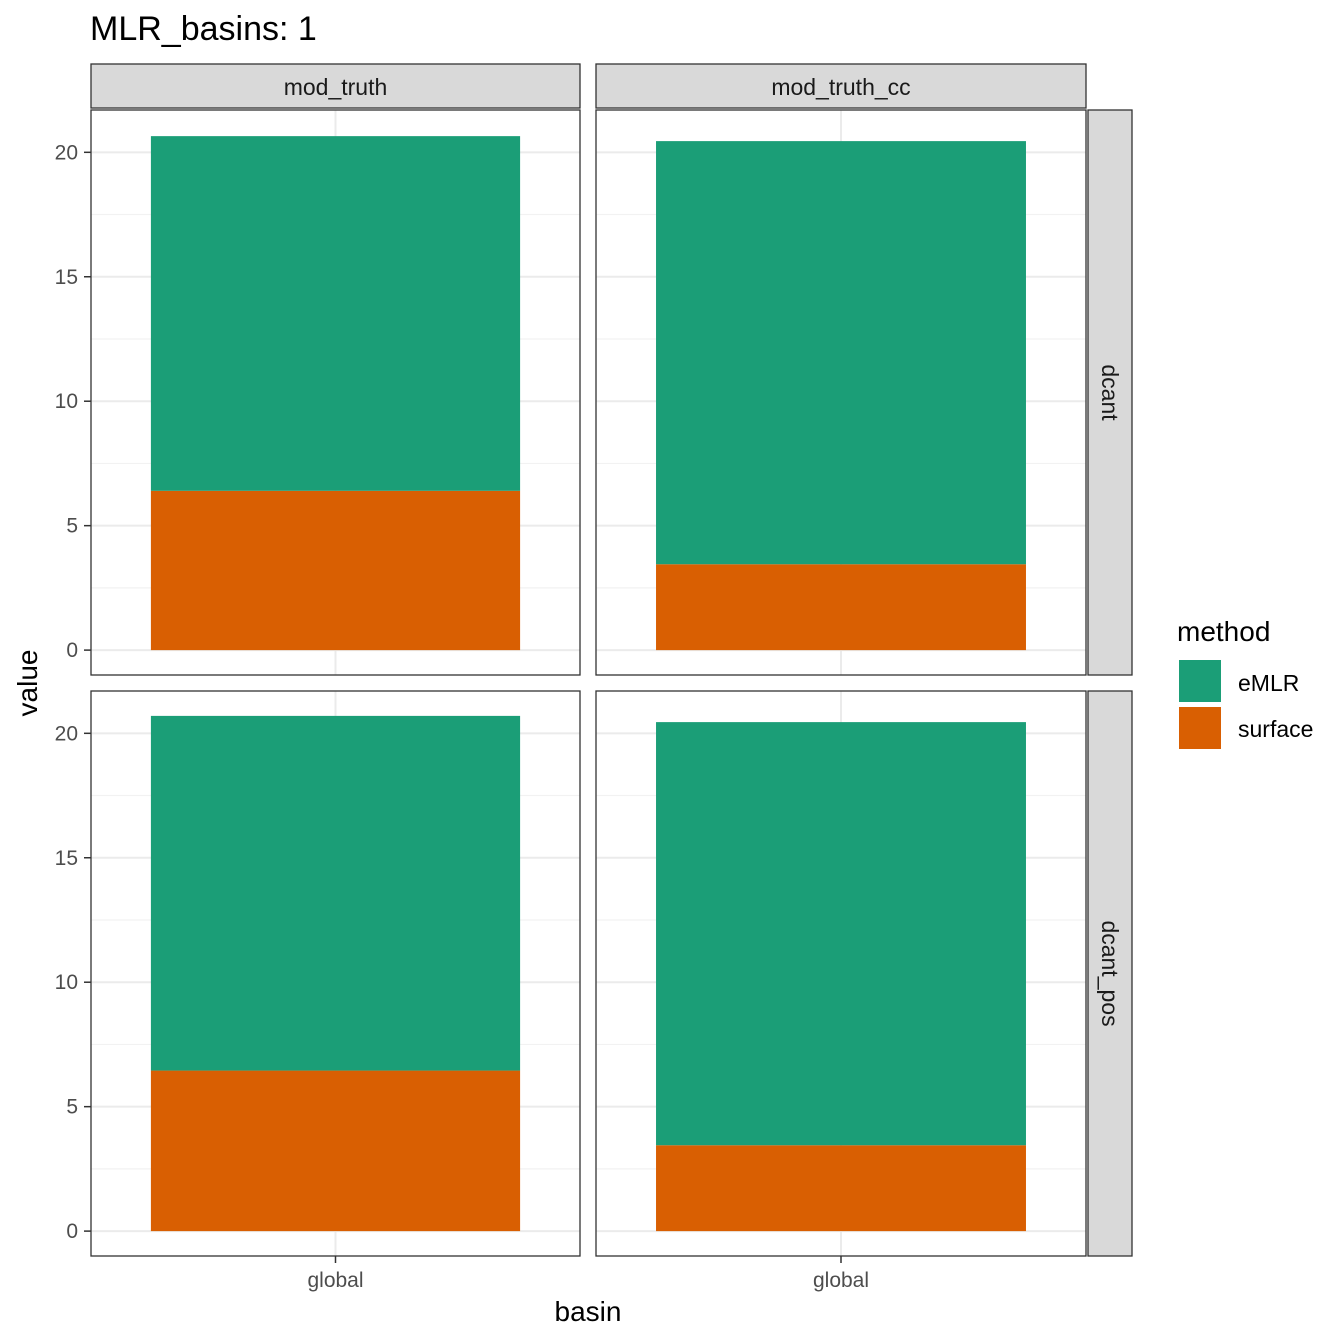 Image resolution: width=1344 pixels, height=1344 pixels. What do you see at coordinates (1200, 728) in the screenshot?
I see `legend-swatch-surface` at bounding box center [1200, 728].